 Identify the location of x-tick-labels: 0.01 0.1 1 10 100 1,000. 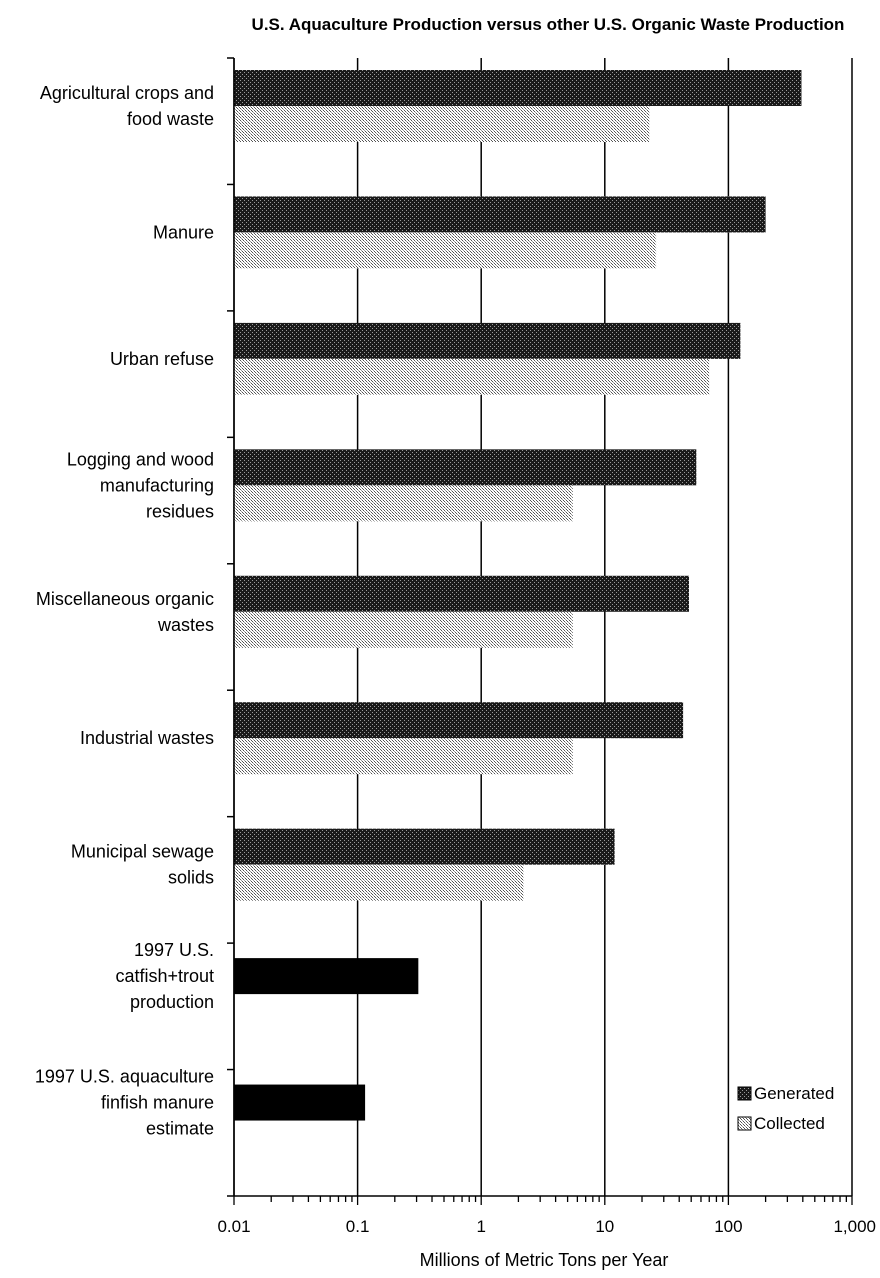
(546, 1226).